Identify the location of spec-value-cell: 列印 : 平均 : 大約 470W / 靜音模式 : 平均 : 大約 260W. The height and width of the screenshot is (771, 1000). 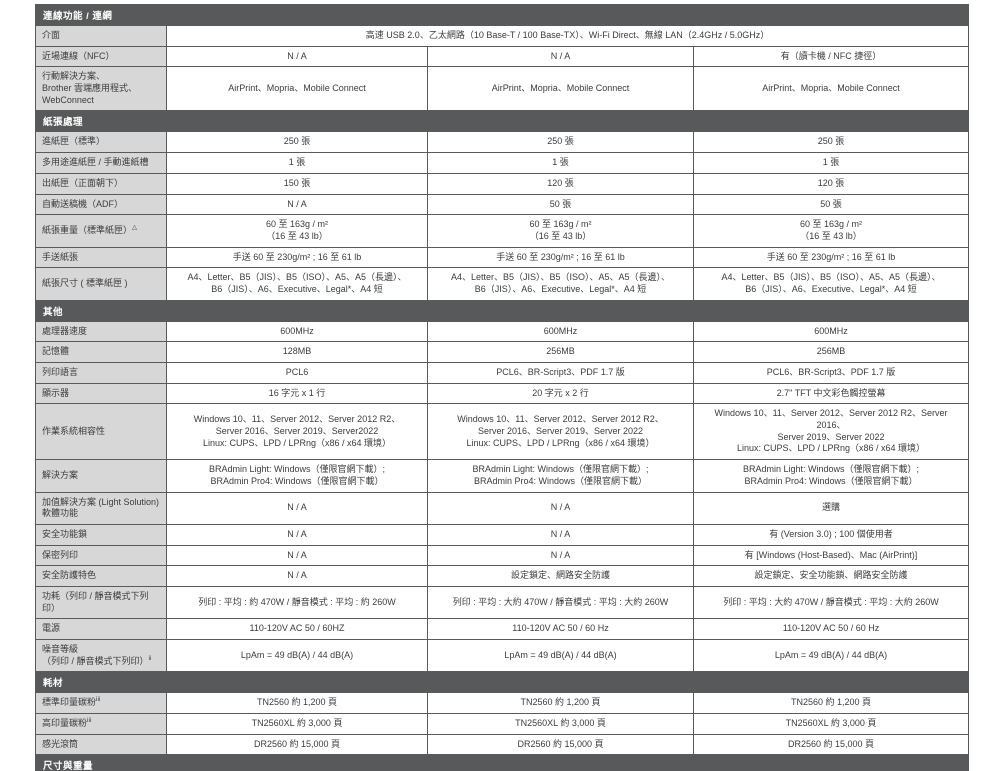
(831, 602).